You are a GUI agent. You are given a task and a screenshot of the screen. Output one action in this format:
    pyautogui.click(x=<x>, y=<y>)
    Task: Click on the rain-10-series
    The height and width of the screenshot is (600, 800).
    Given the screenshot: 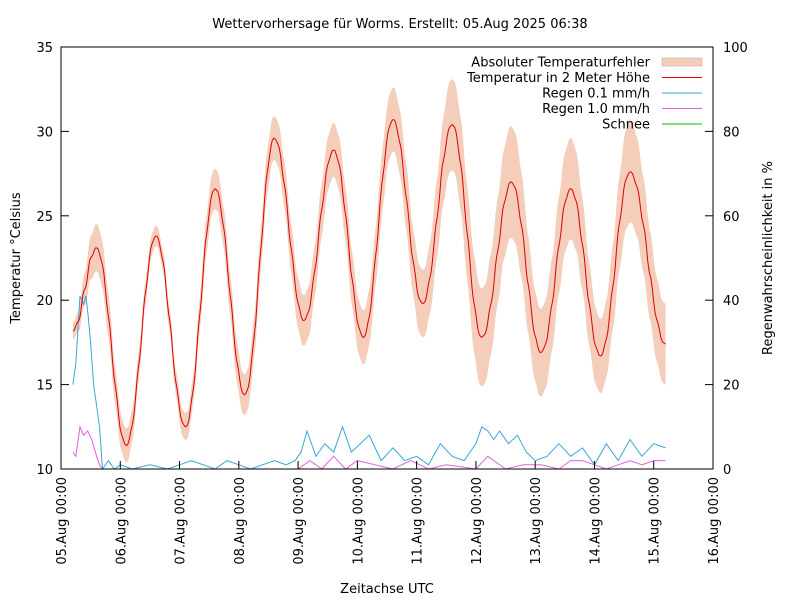 What is the action you would take?
    pyautogui.click(x=369, y=447)
    